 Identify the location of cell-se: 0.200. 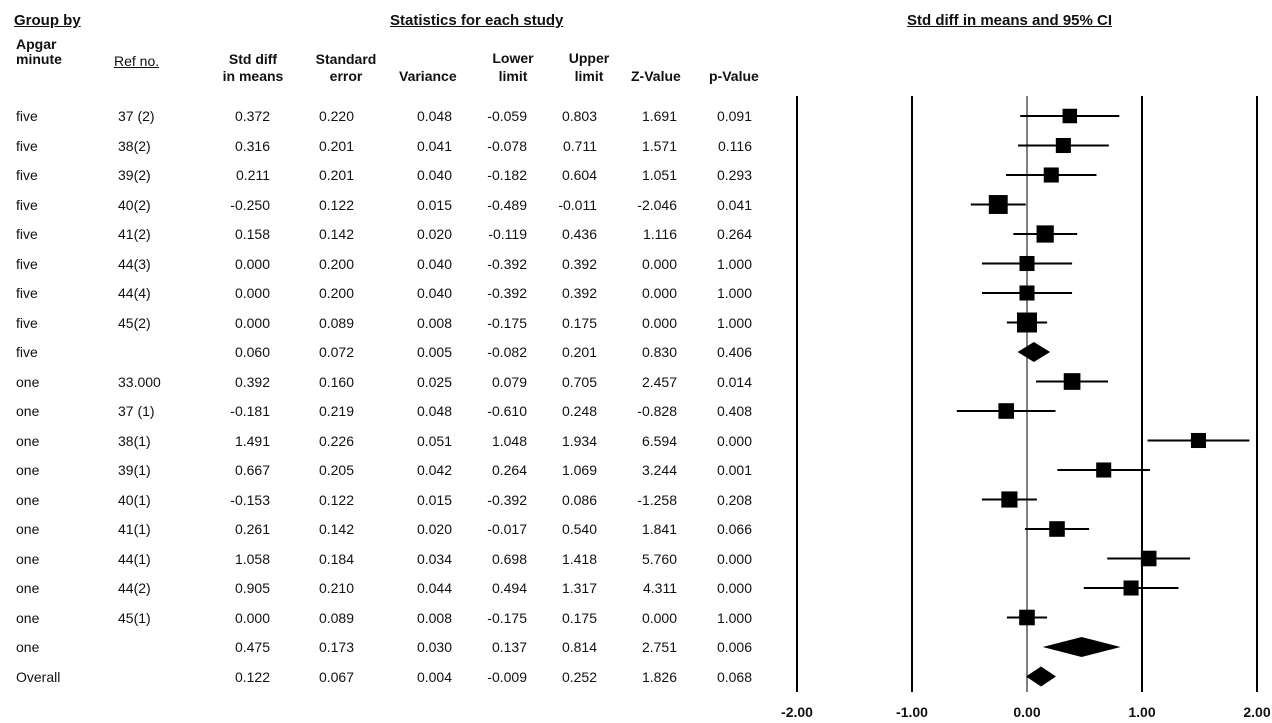
(336, 263).